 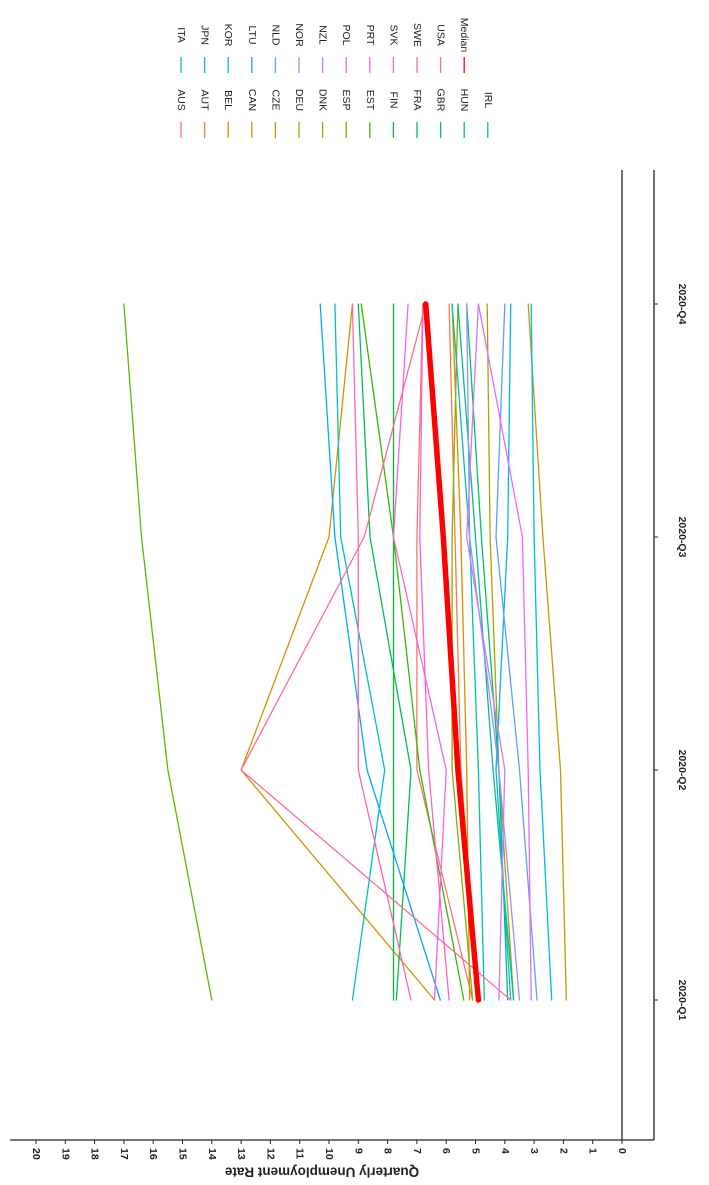 I want to click on legend-label-cze: CZE, so click(x=275, y=100).